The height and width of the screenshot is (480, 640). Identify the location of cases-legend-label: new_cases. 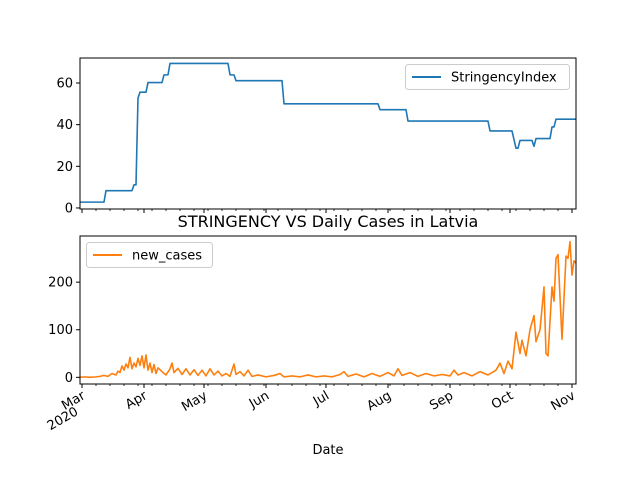
(167, 256).